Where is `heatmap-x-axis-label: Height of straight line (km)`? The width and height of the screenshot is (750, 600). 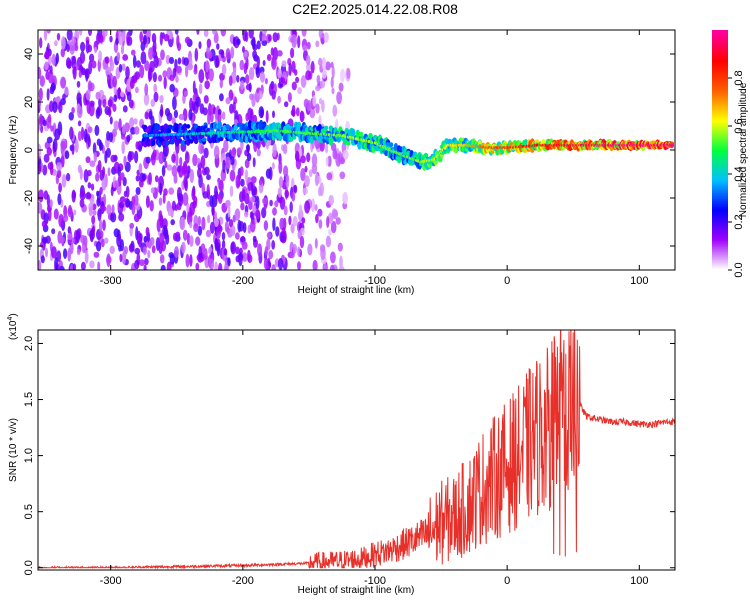
heatmap-x-axis-label: Height of straight line (km) is located at coordinates (356, 290).